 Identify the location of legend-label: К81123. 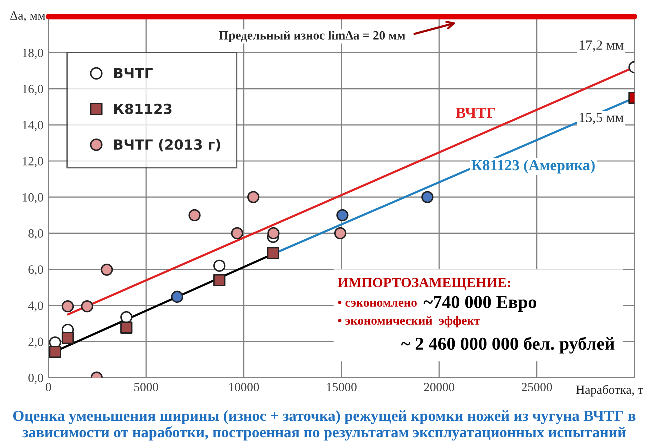
(143, 109).